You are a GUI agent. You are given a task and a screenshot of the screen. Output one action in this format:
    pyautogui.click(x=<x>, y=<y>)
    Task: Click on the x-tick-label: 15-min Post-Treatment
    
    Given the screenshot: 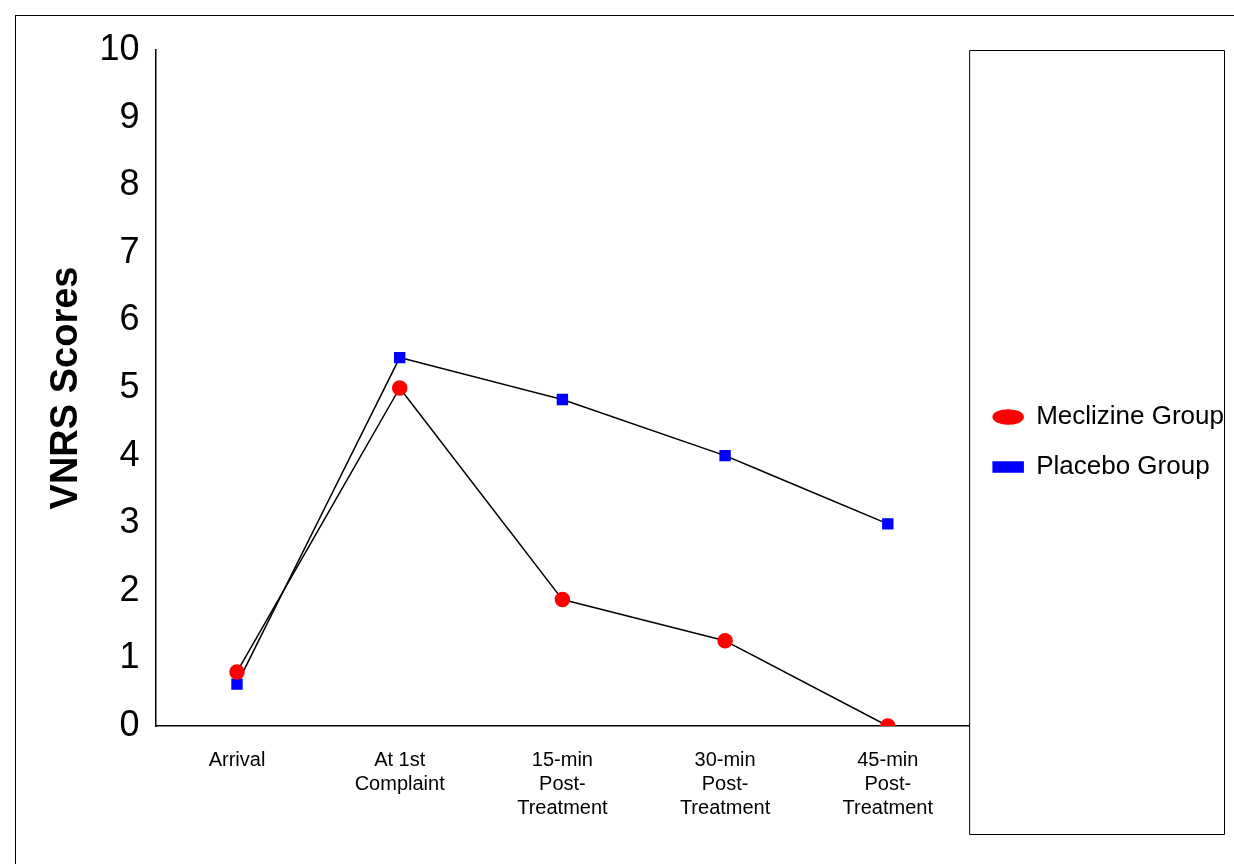 What is the action you would take?
    pyautogui.click(x=563, y=782)
    